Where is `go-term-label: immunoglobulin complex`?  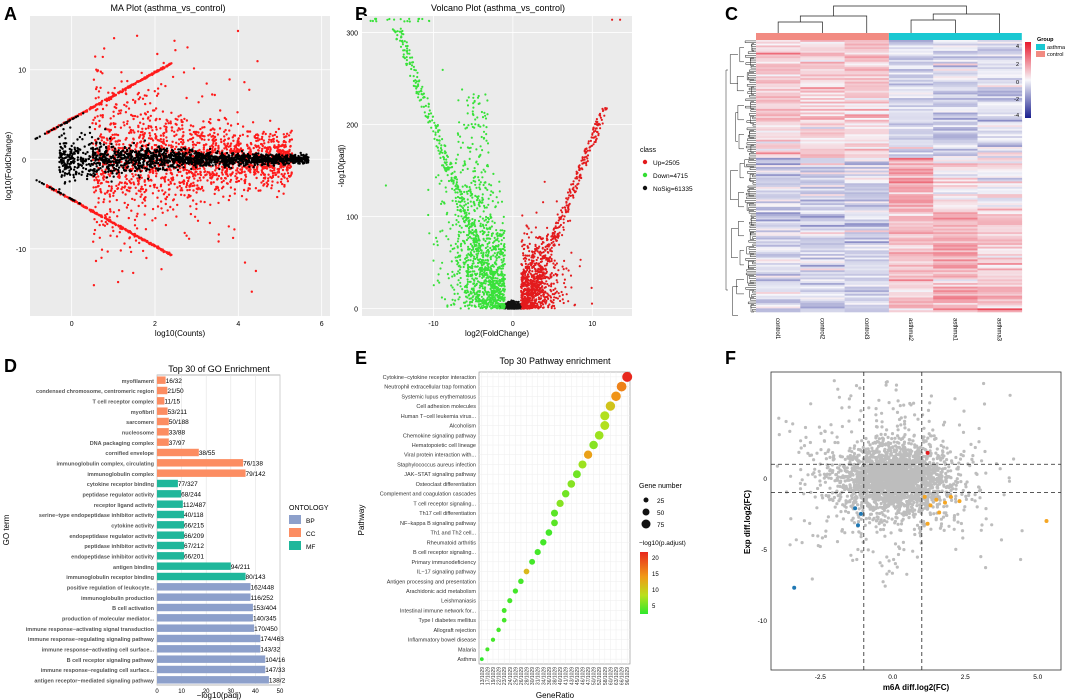 go-term-label: immunoglobulin complex is located at coordinates (121, 475).